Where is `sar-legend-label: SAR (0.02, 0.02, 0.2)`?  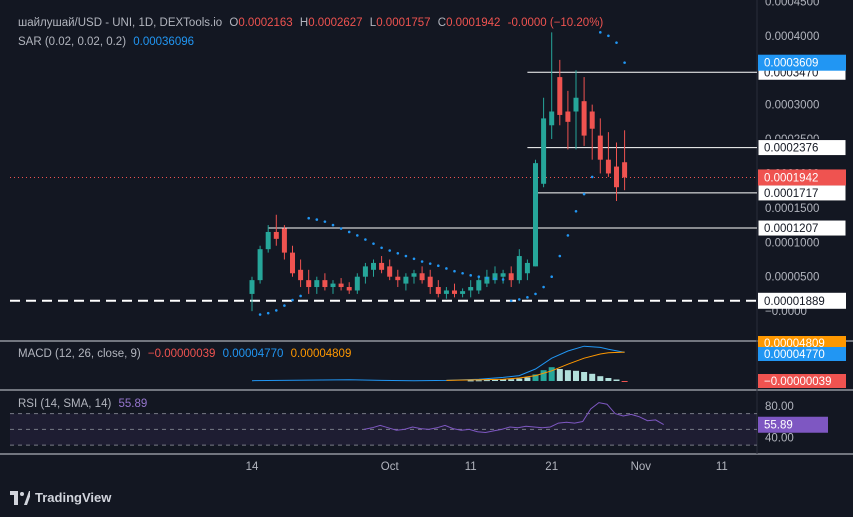 sar-legend-label: SAR (0.02, 0.02, 0.2) is located at coordinates (72, 42).